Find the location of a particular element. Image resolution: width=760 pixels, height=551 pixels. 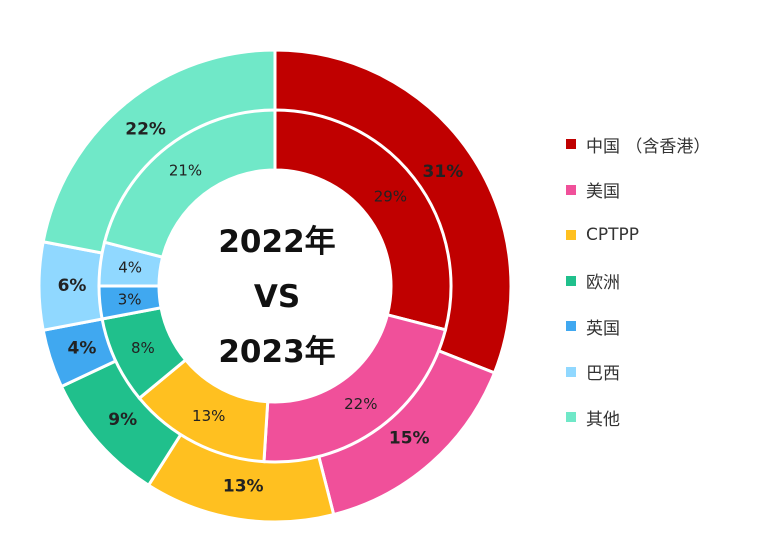

outer-label-usa: 15% is located at coordinates (409, 438).